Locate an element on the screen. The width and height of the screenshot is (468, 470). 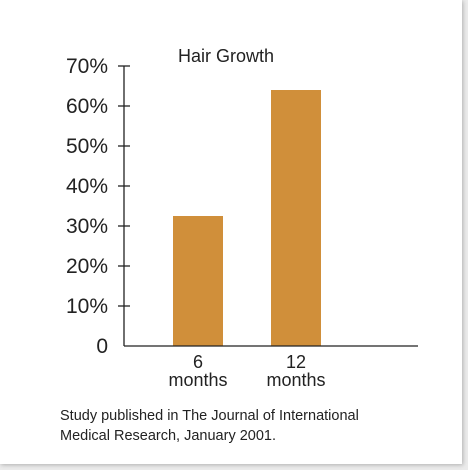
footnote-line-2: Medical Research, January 2001. is located at coordinates (168, 436).